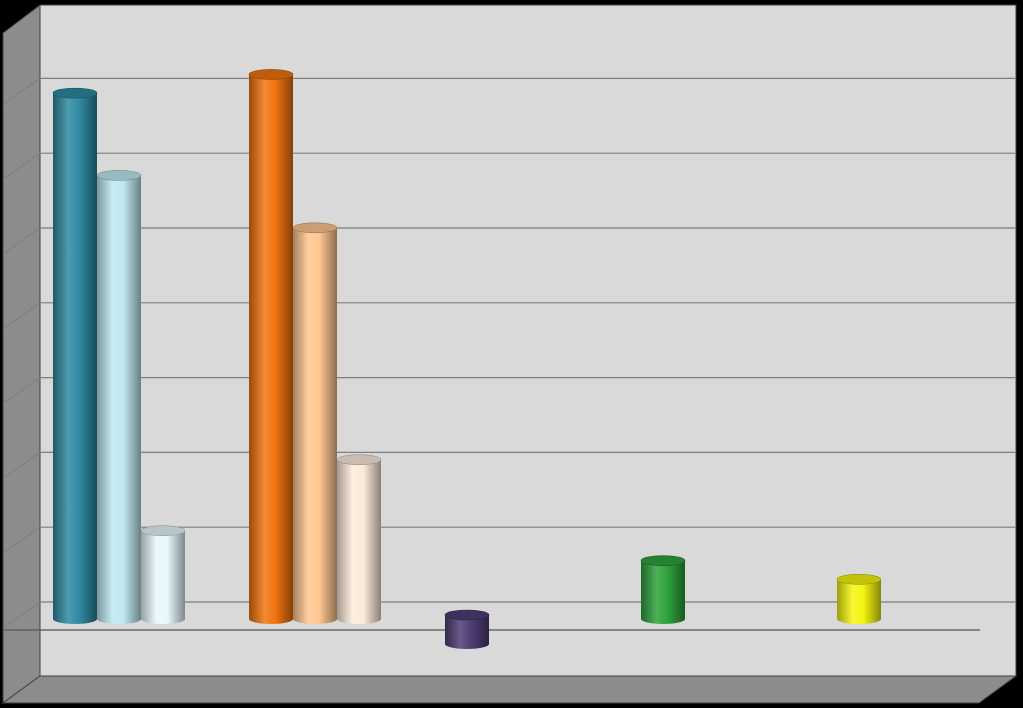 This screenshot has width=1023, height=708. Describe the element at coordinates (21, 353) in the screenshot. I see `side-wall` at that location.